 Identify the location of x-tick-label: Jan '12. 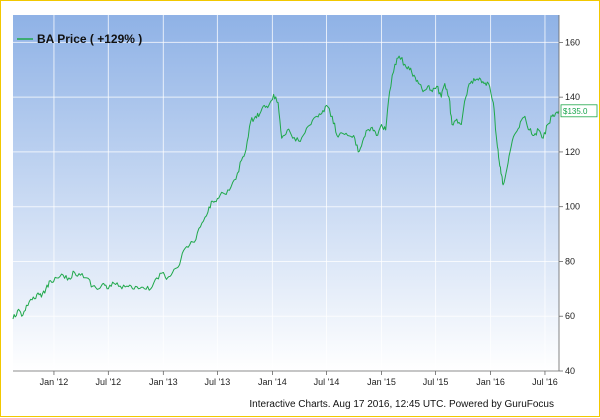
(54, 382).